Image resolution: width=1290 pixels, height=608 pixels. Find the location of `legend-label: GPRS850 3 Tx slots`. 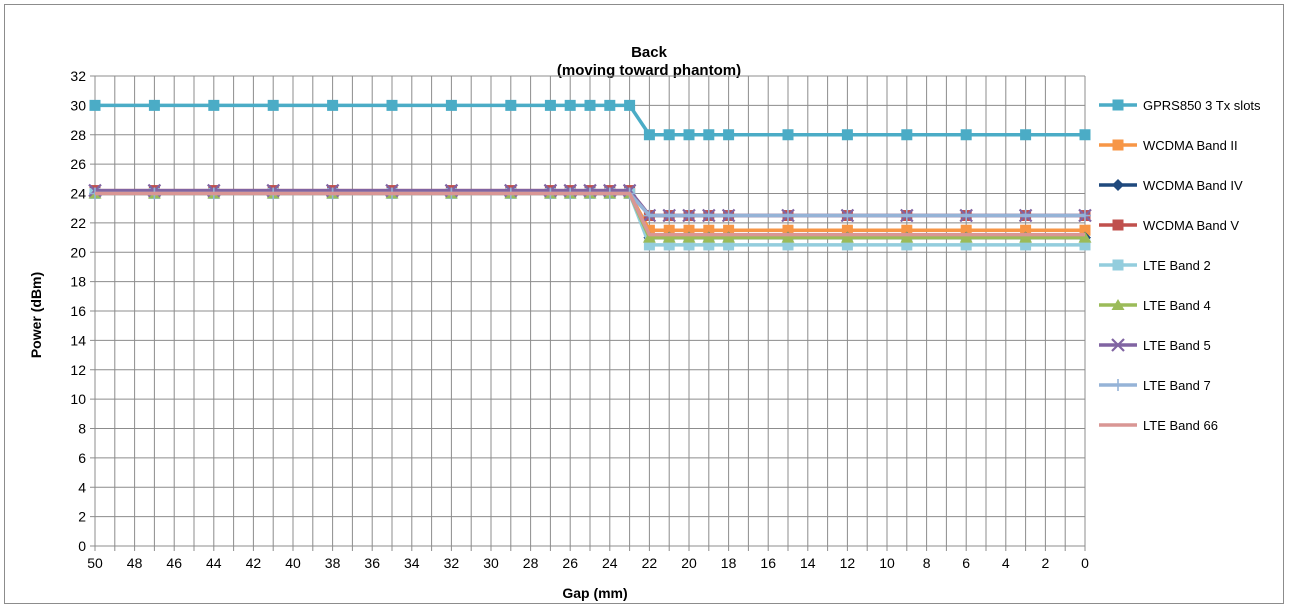

legend-label: GPRS850 3 Tx slots is located at coordinates (1202, 105).